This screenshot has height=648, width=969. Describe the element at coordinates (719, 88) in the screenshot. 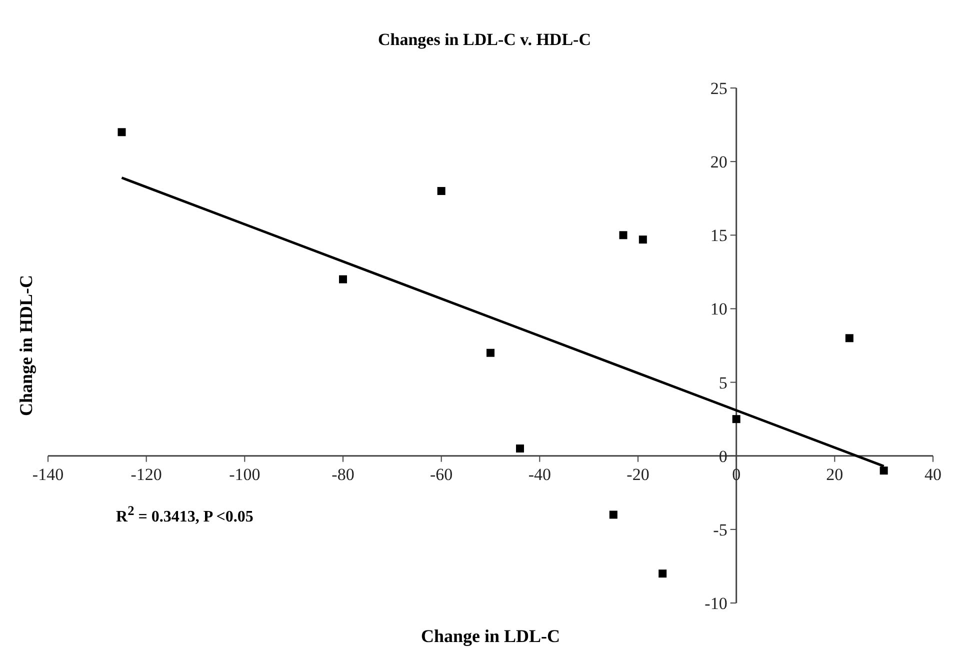

I see `y-tick-label: 25` at that location.